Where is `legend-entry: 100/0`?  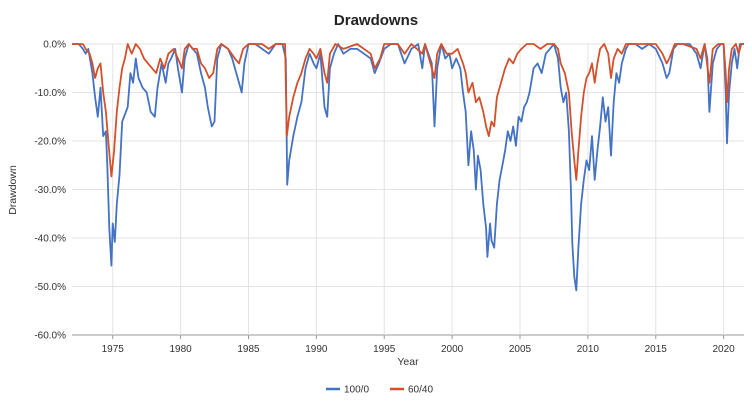 legend-entry: 100/0 is located at coordinates (356, 390).